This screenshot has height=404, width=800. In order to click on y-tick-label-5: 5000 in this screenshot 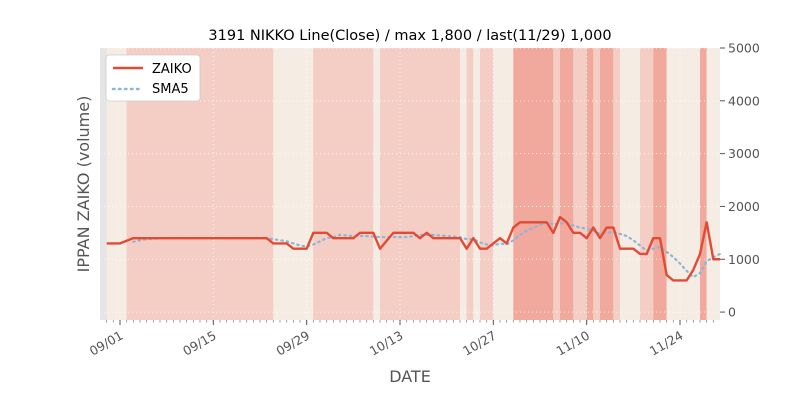, I will do `click(744, 48)`.